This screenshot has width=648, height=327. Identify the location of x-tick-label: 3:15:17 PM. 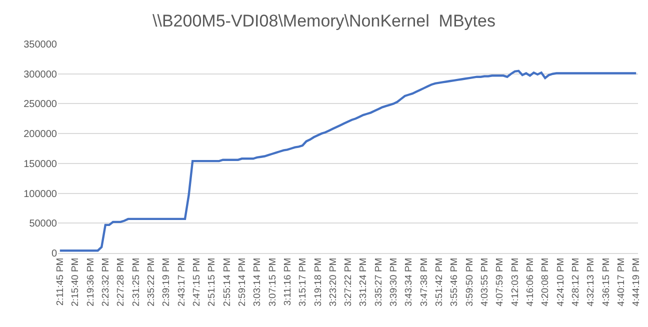
(303, 282).